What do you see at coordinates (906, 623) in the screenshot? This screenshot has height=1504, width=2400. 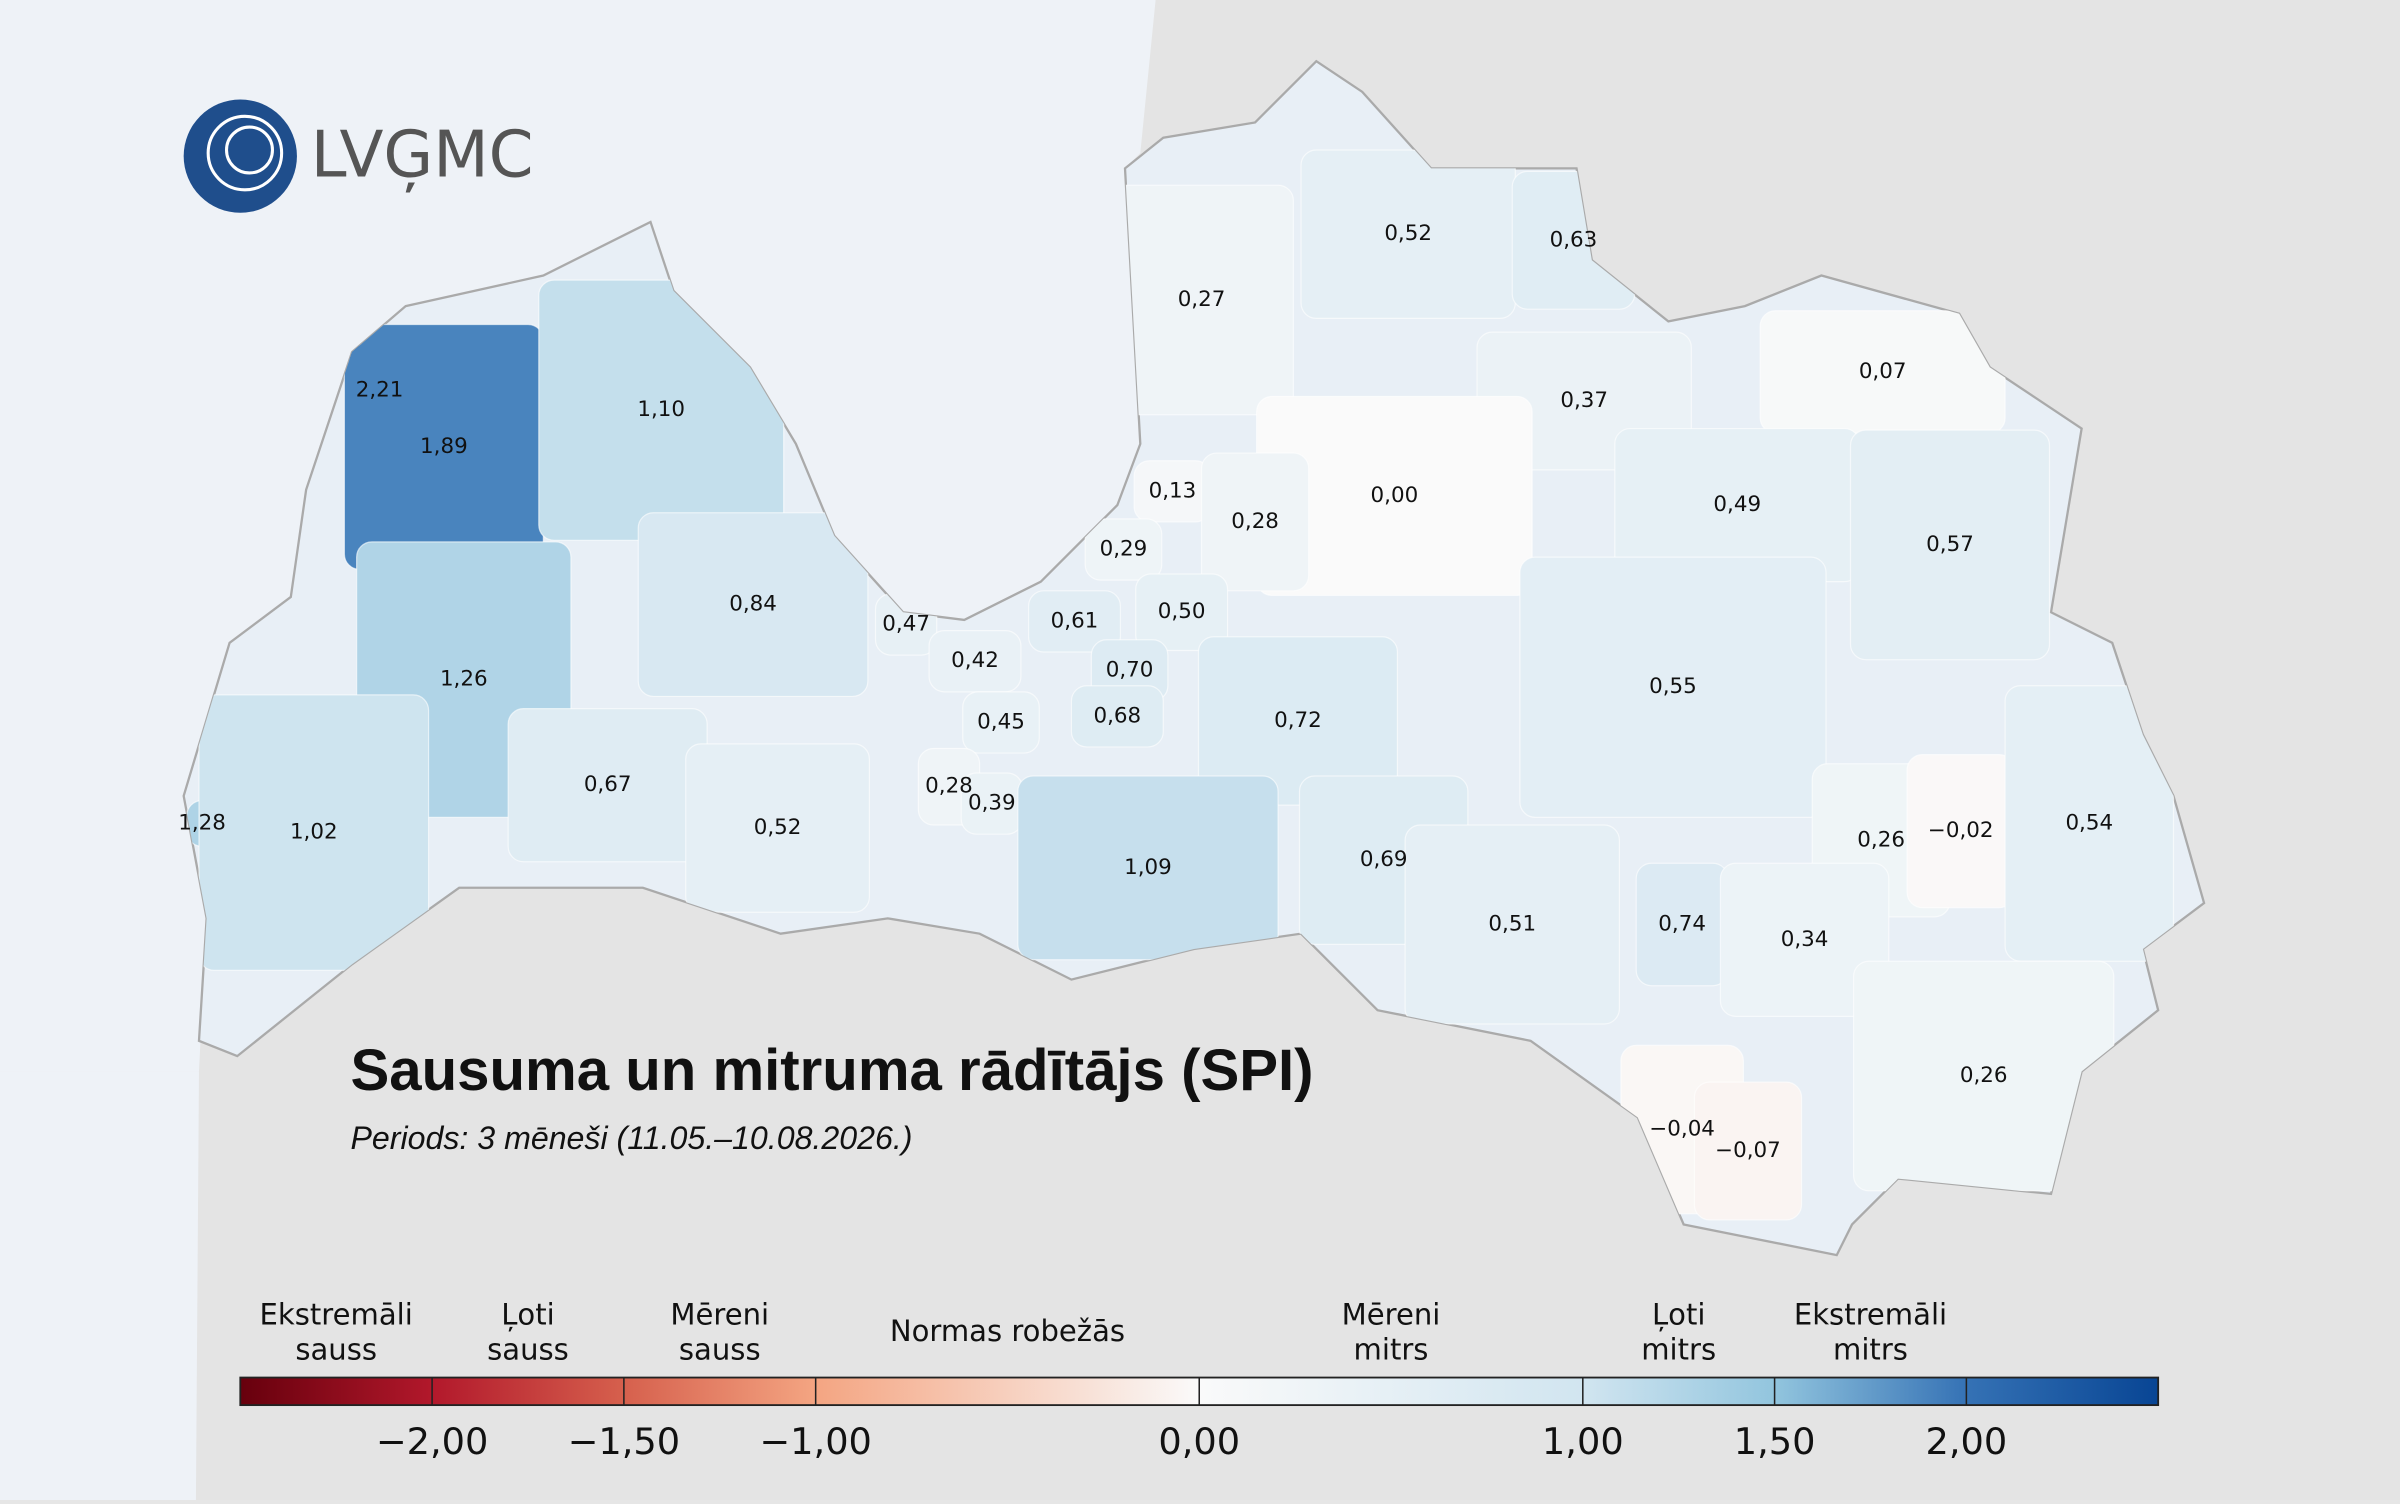 I see `region-label: 0,47` at bounding box center [906, 623].